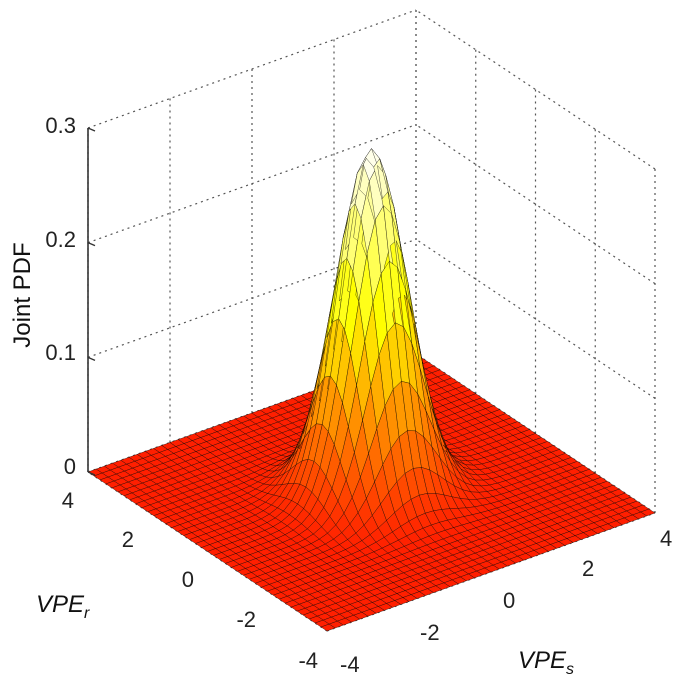 The width and height of the screenshot is (681, 685). I want to click on y-axis-label-main: VPE, so click(60, 604).